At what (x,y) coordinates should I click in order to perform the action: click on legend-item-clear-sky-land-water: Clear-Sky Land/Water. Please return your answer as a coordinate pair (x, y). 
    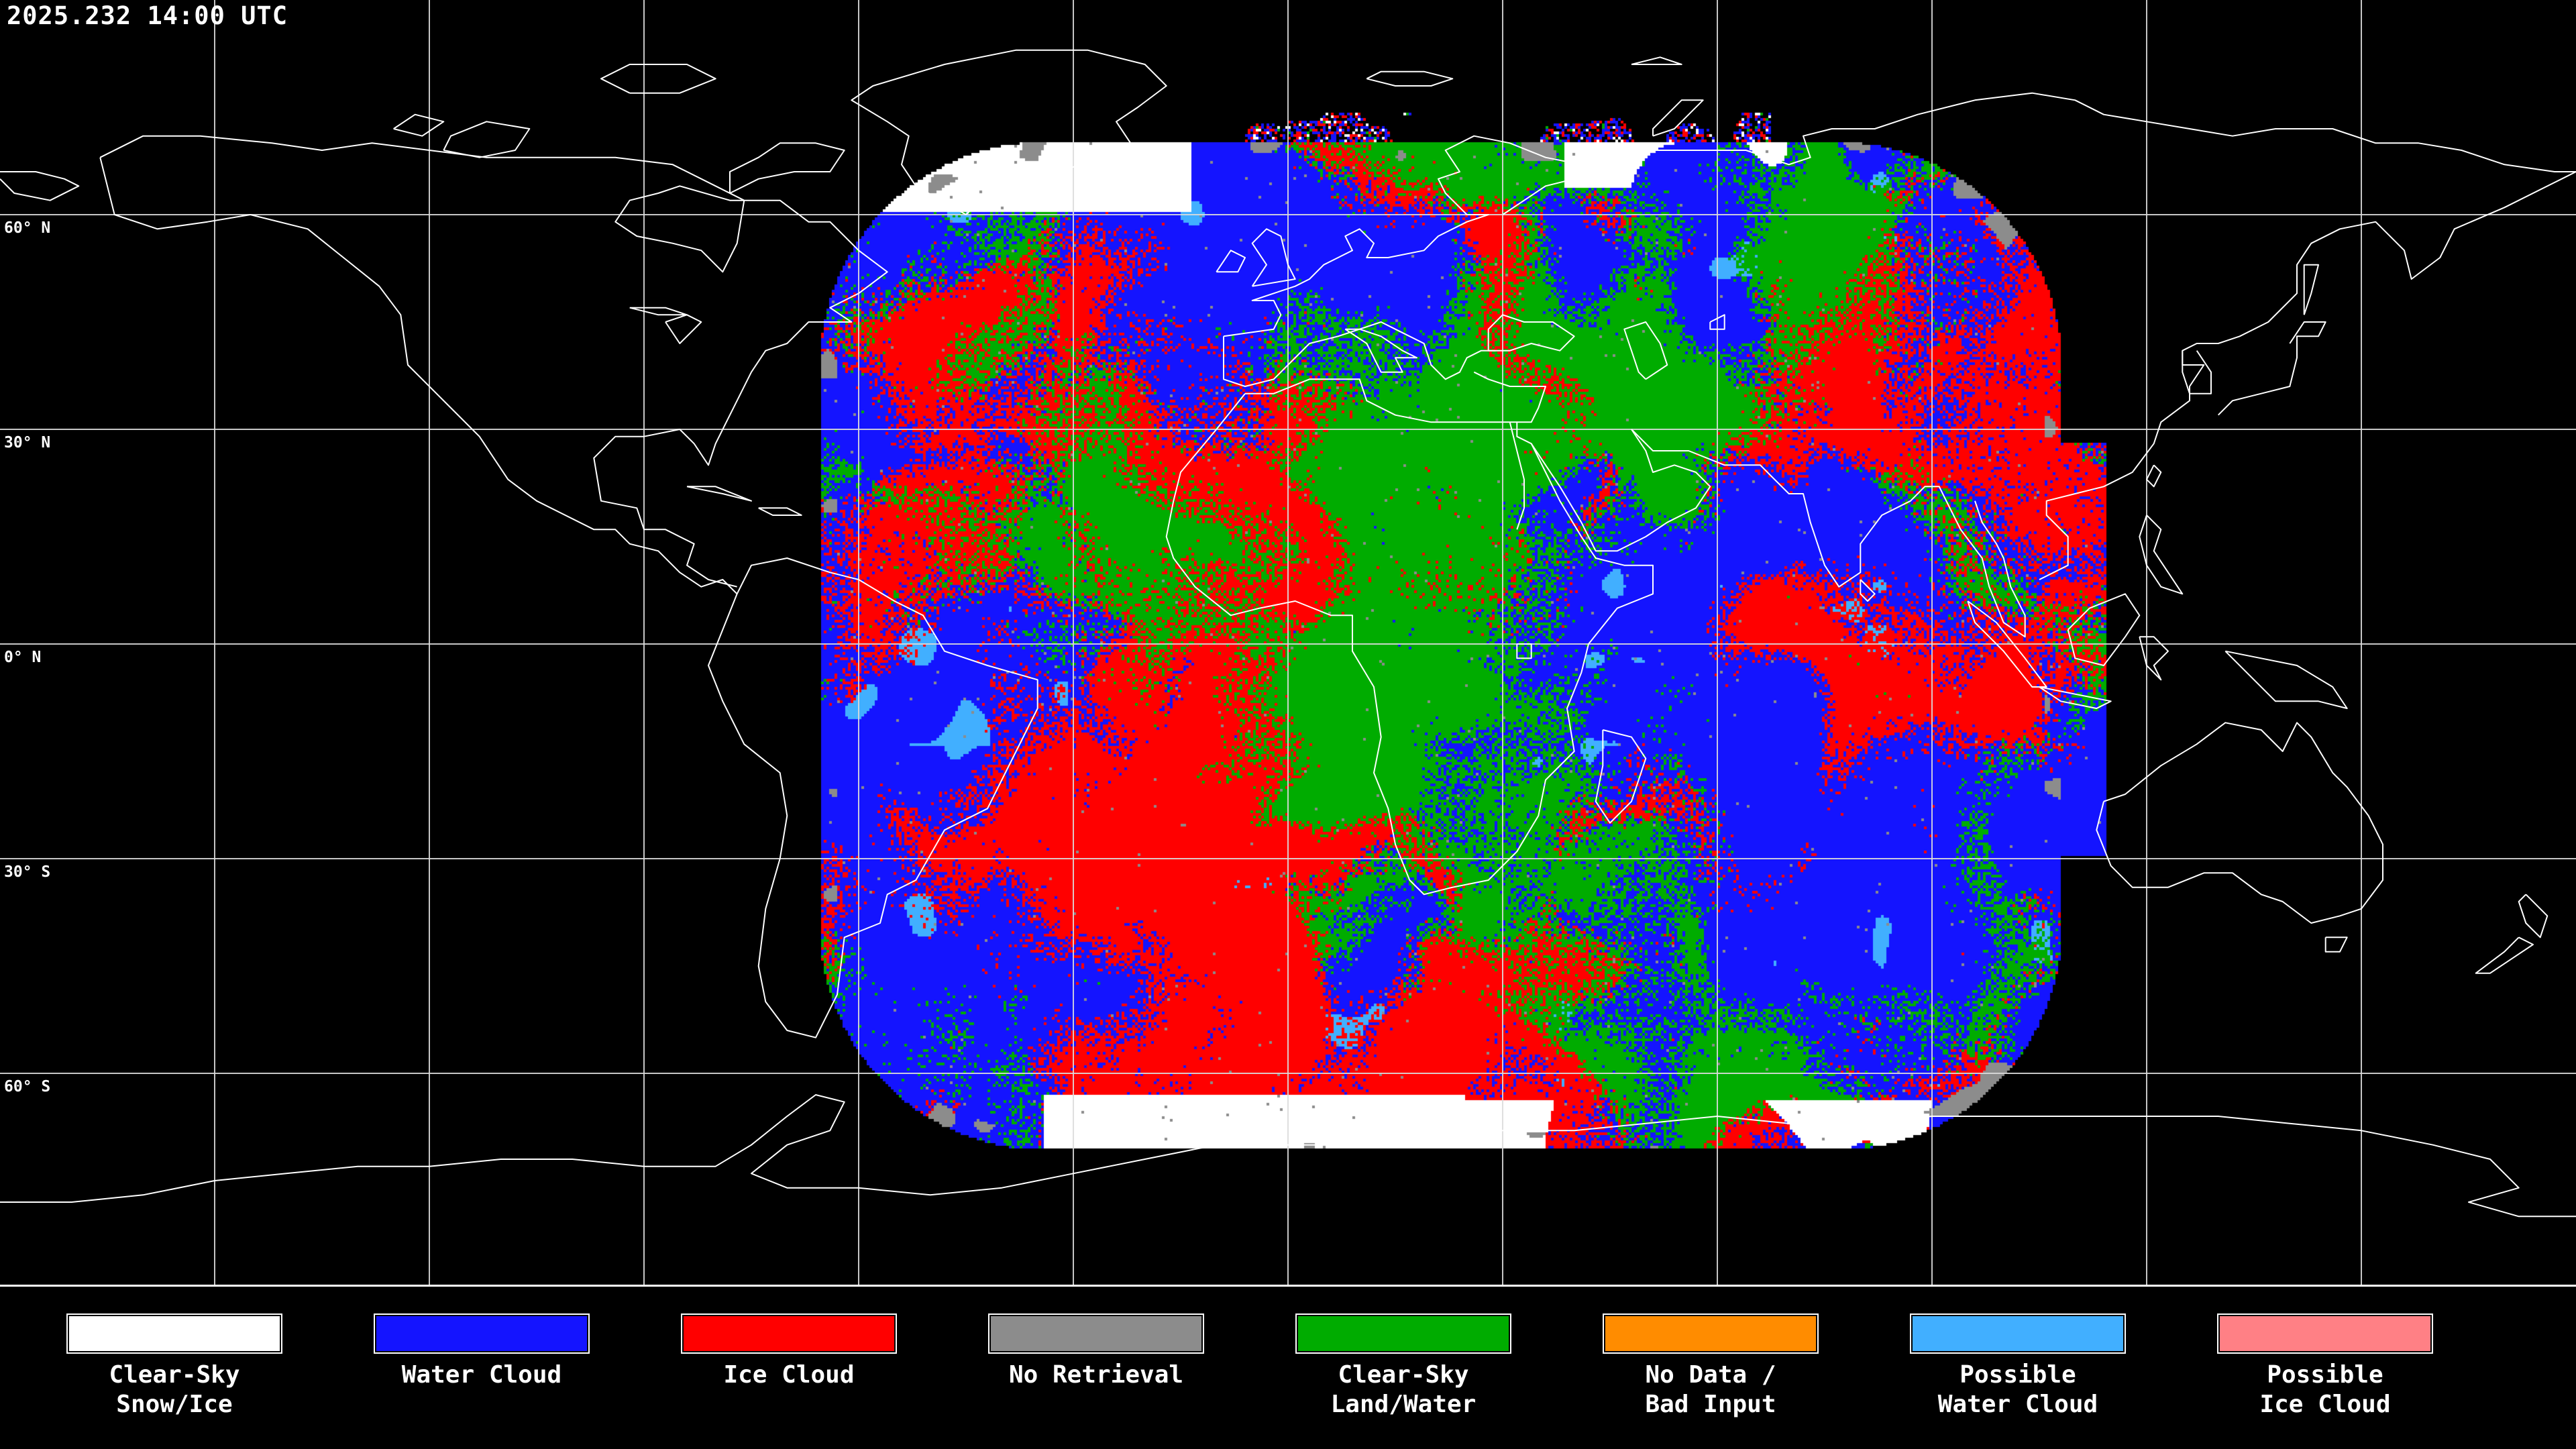
    Looking at the image, I should click on (1403, 1368).